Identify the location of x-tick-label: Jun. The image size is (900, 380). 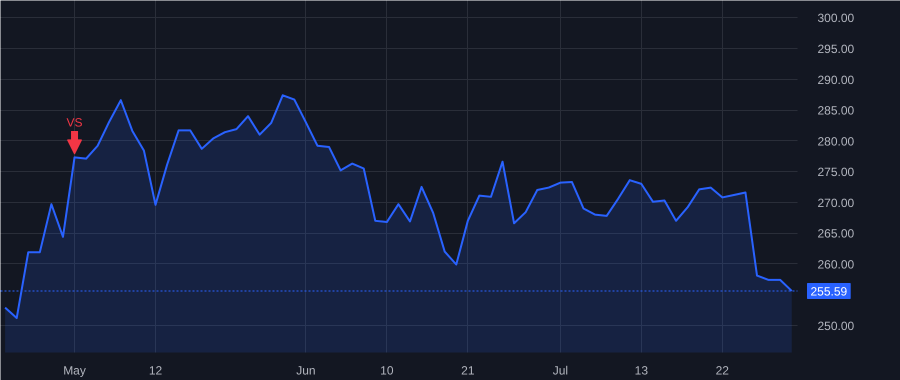
(306, 371).